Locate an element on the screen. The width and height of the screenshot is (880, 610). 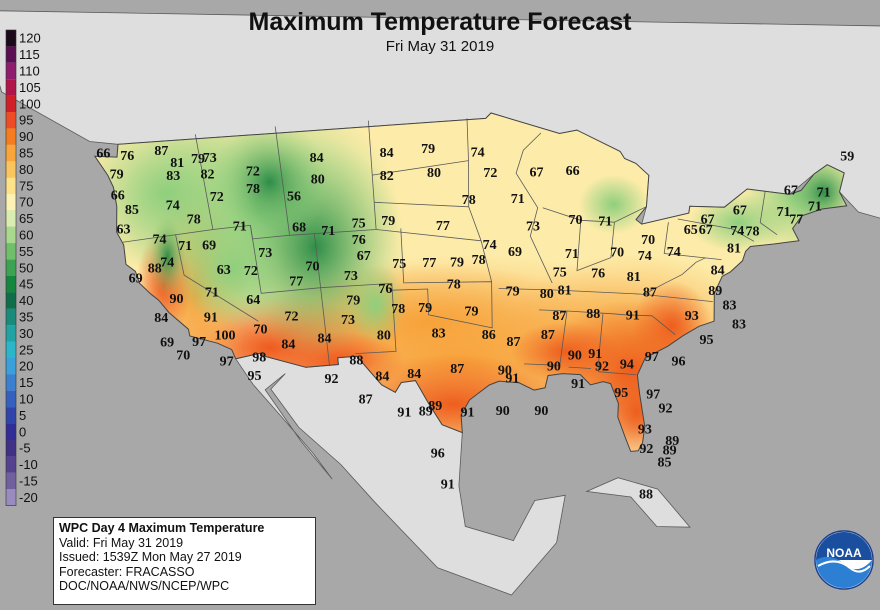
legend-label: 65 is located at coordinates (26, 218).